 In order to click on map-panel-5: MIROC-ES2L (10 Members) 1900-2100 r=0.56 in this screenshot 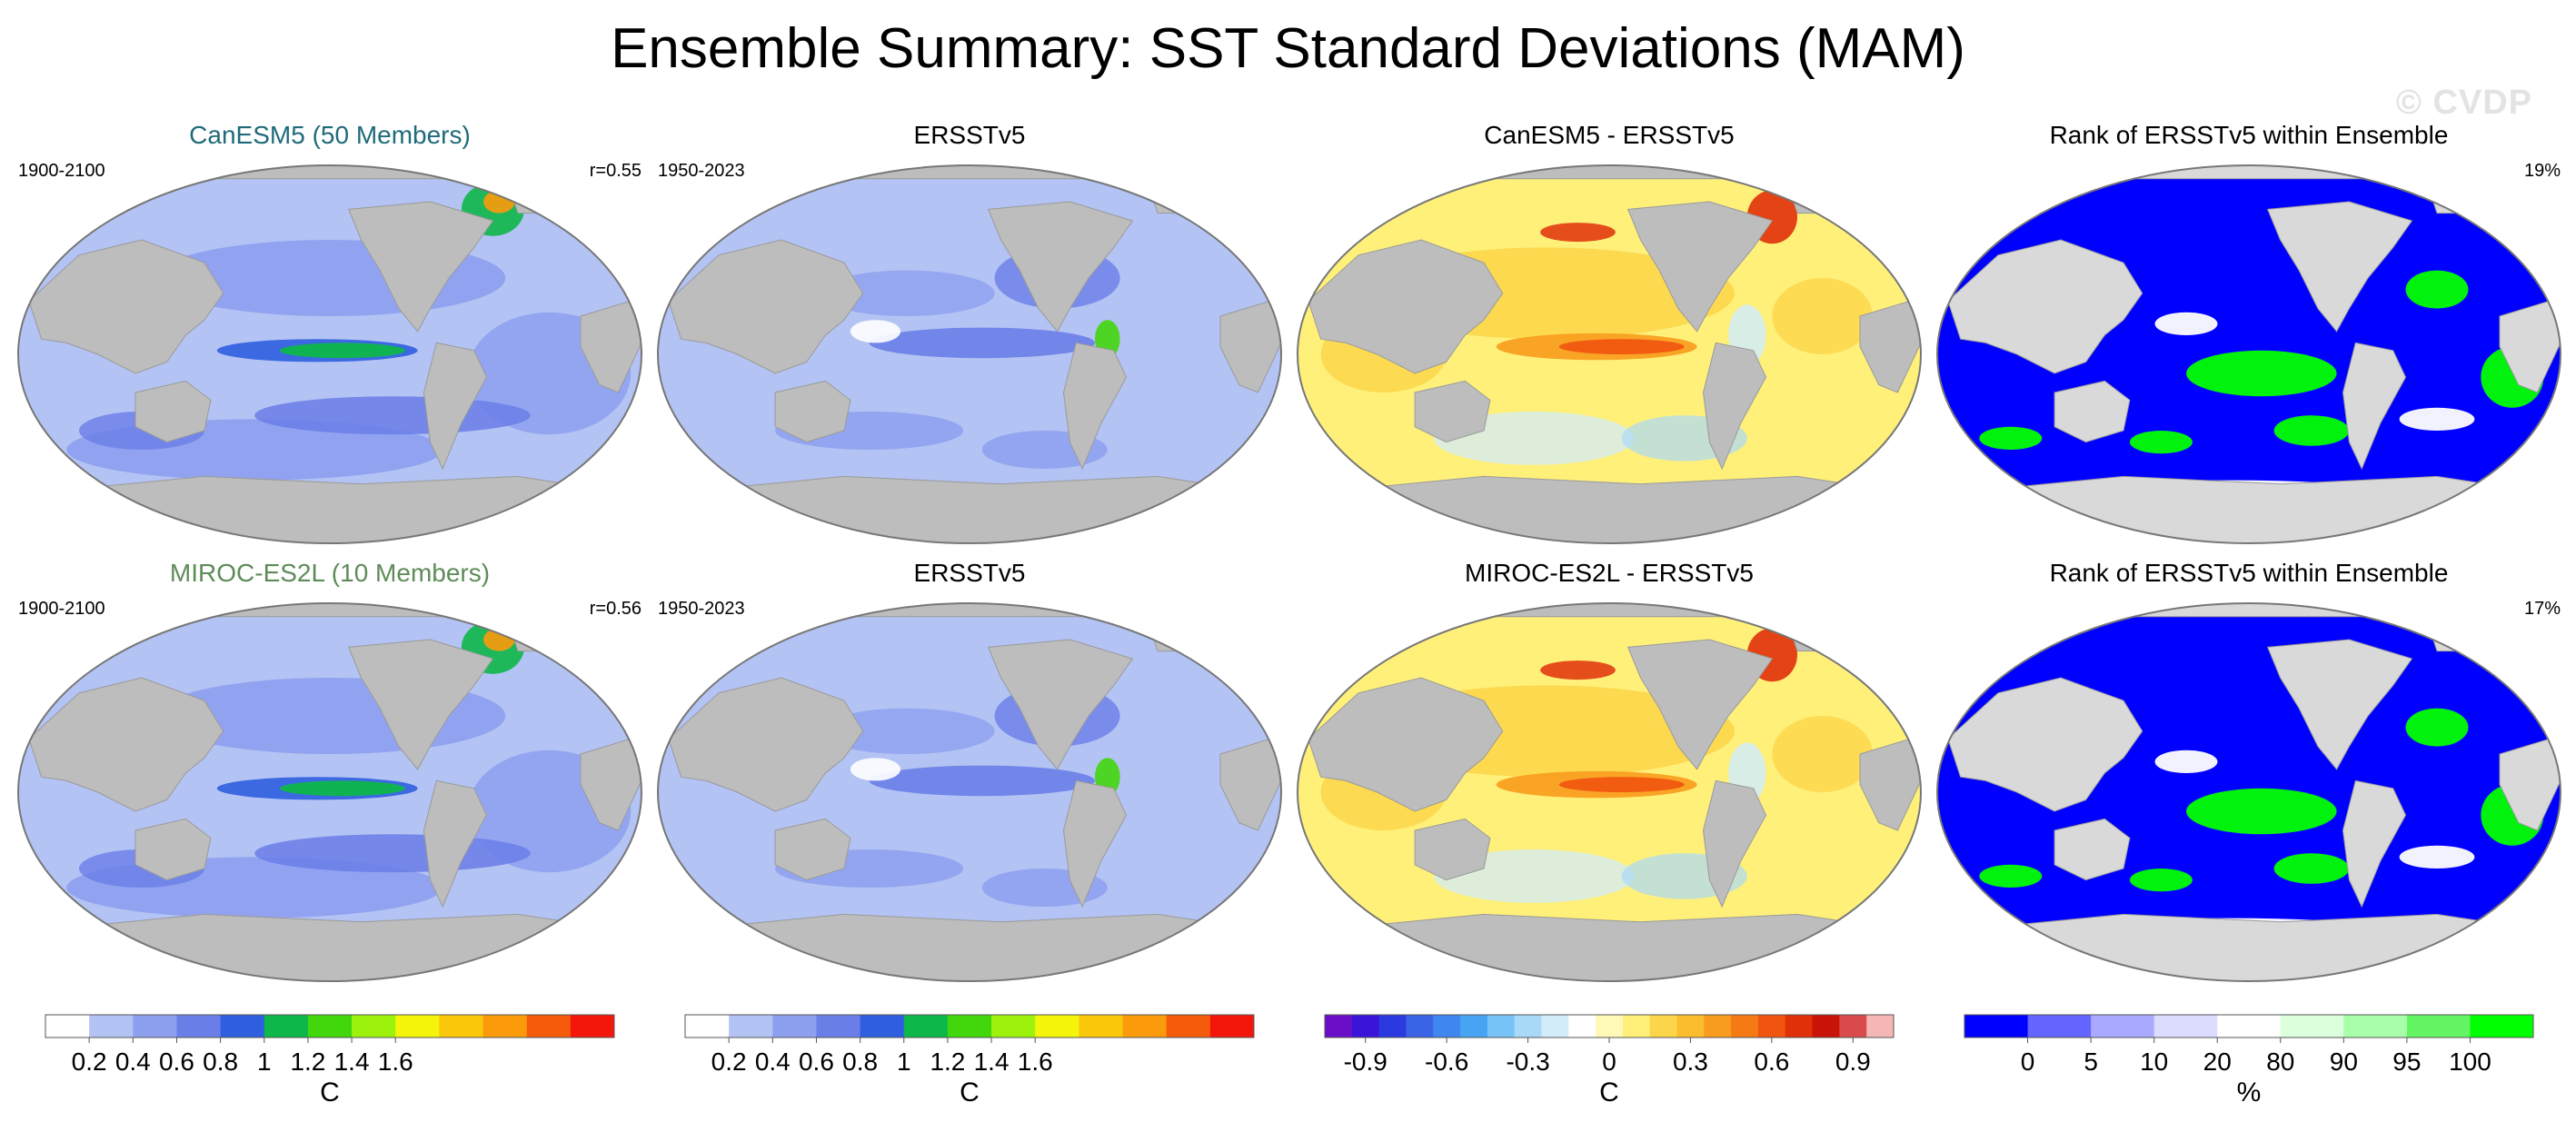, I will do `click(330, 771)`.